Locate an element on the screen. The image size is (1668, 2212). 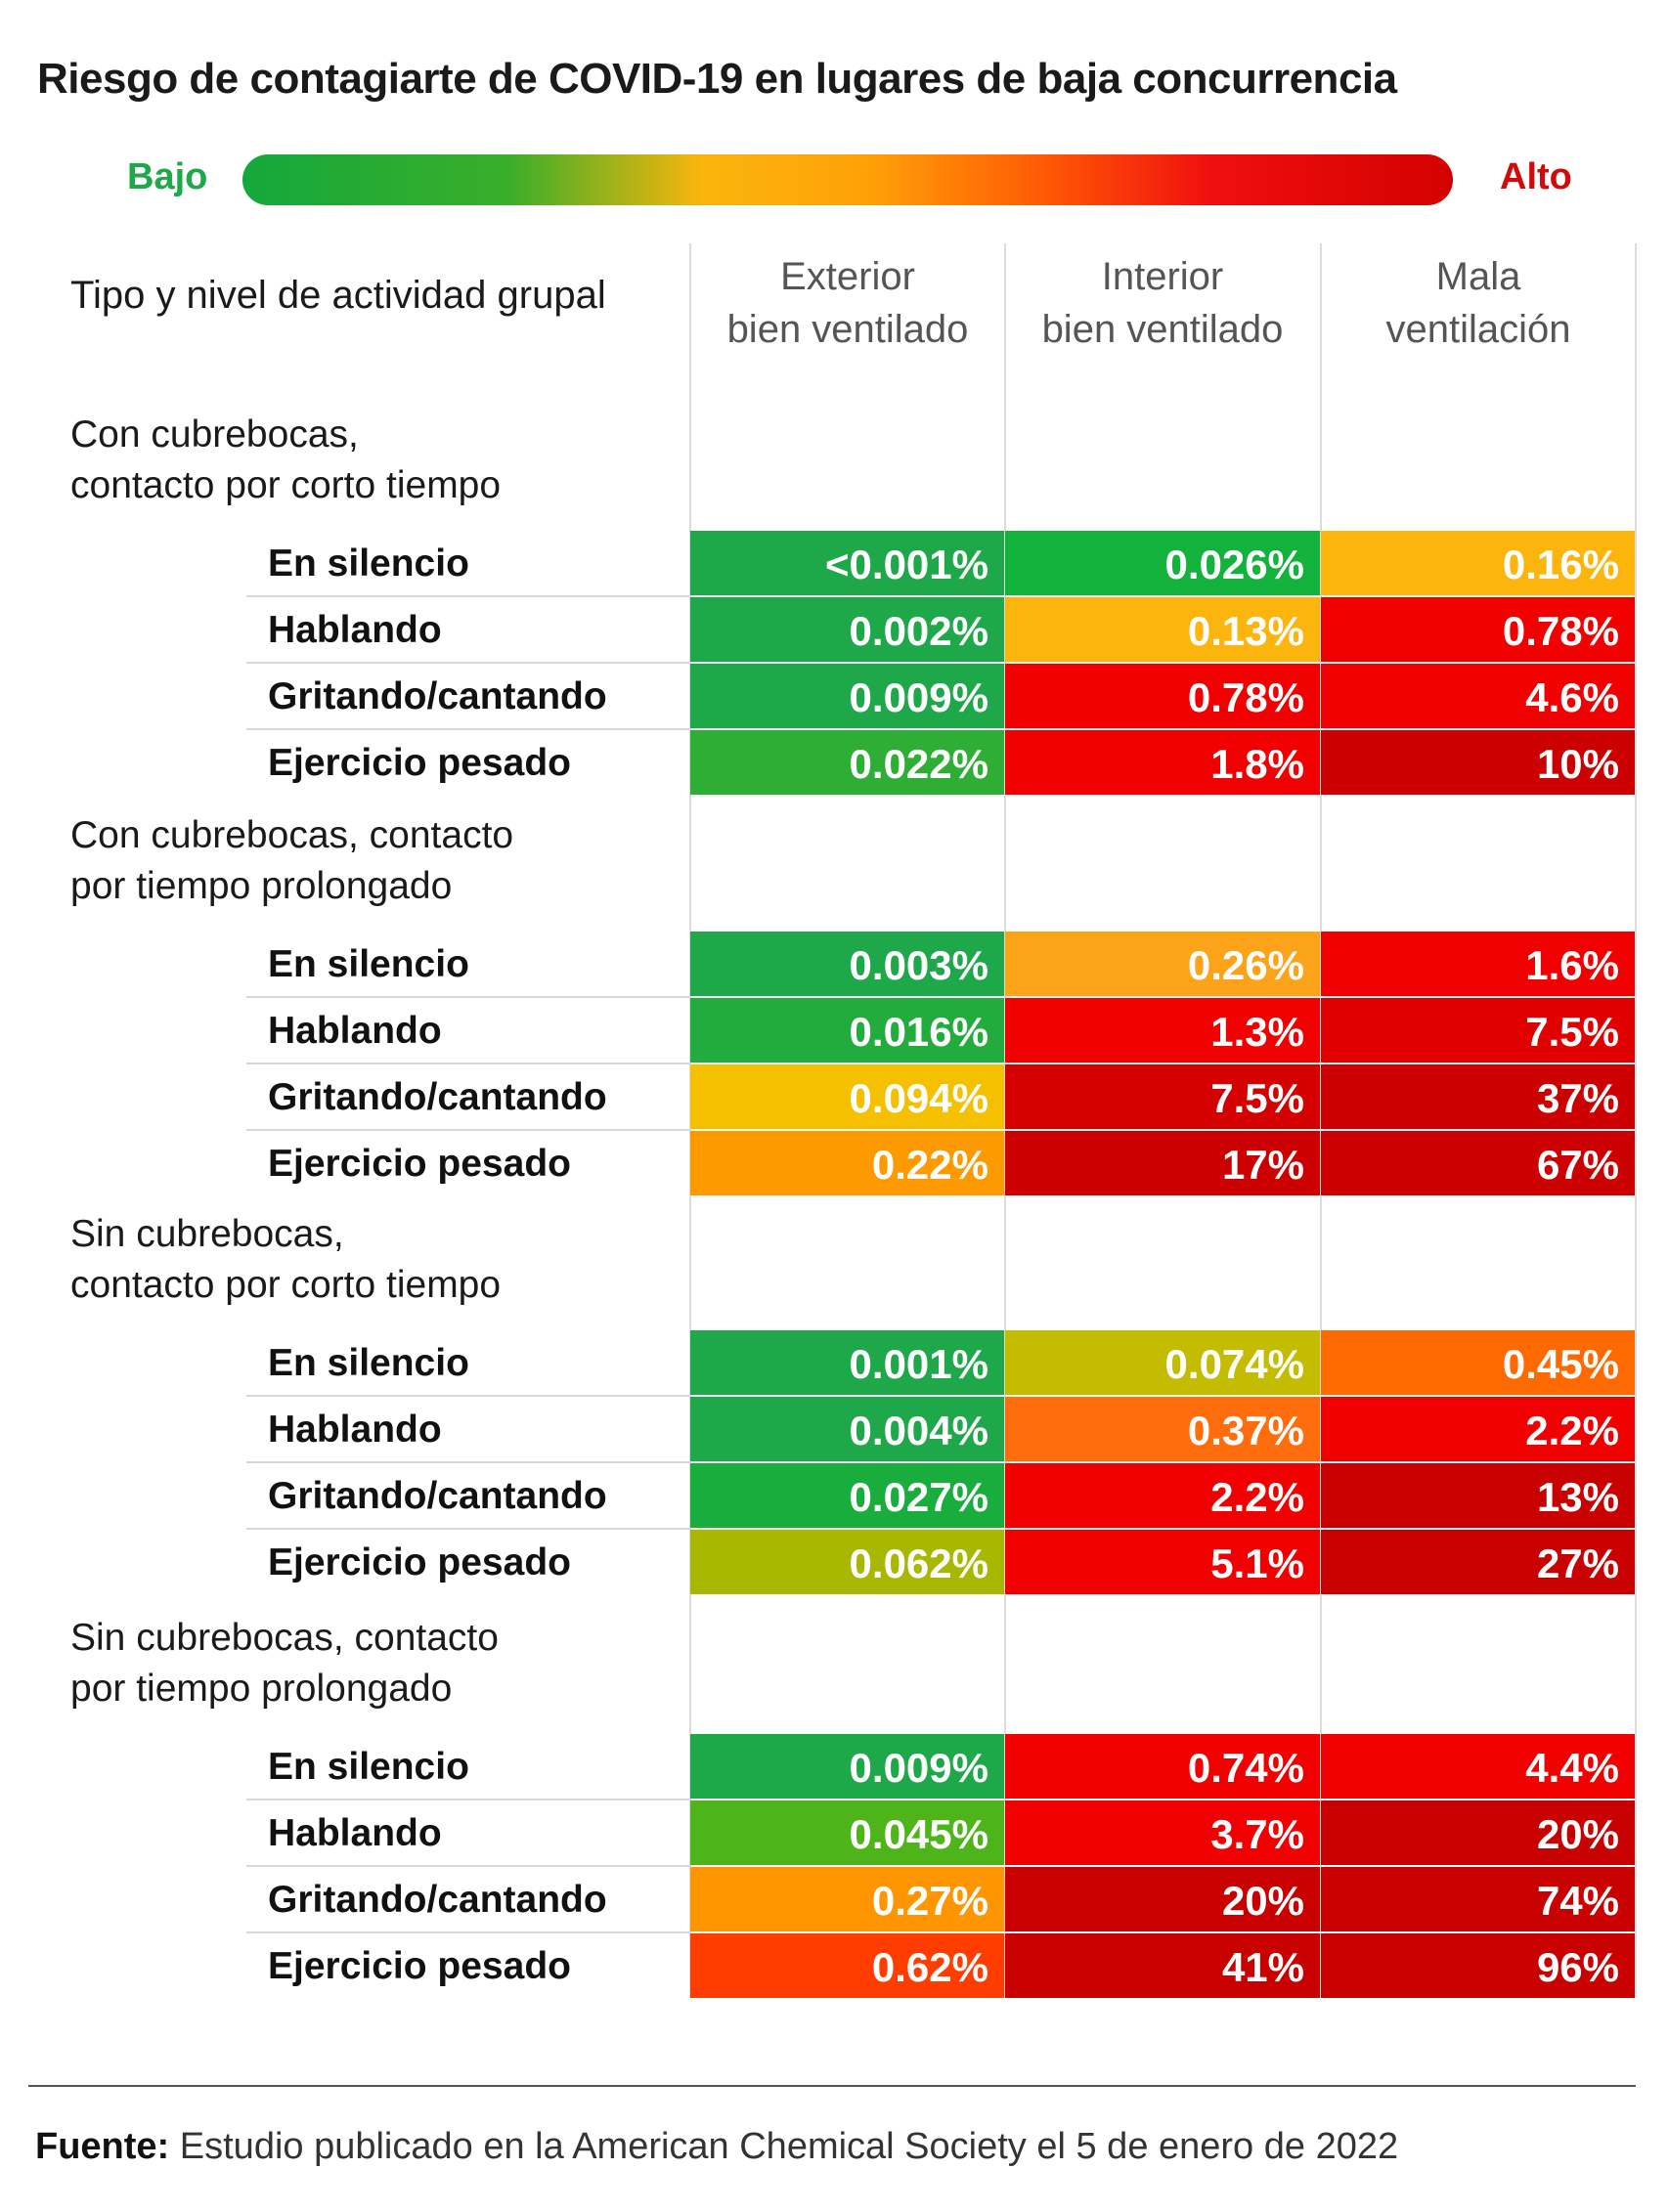
risk-cell: 0.016% is located at coordinates (847, 1030).